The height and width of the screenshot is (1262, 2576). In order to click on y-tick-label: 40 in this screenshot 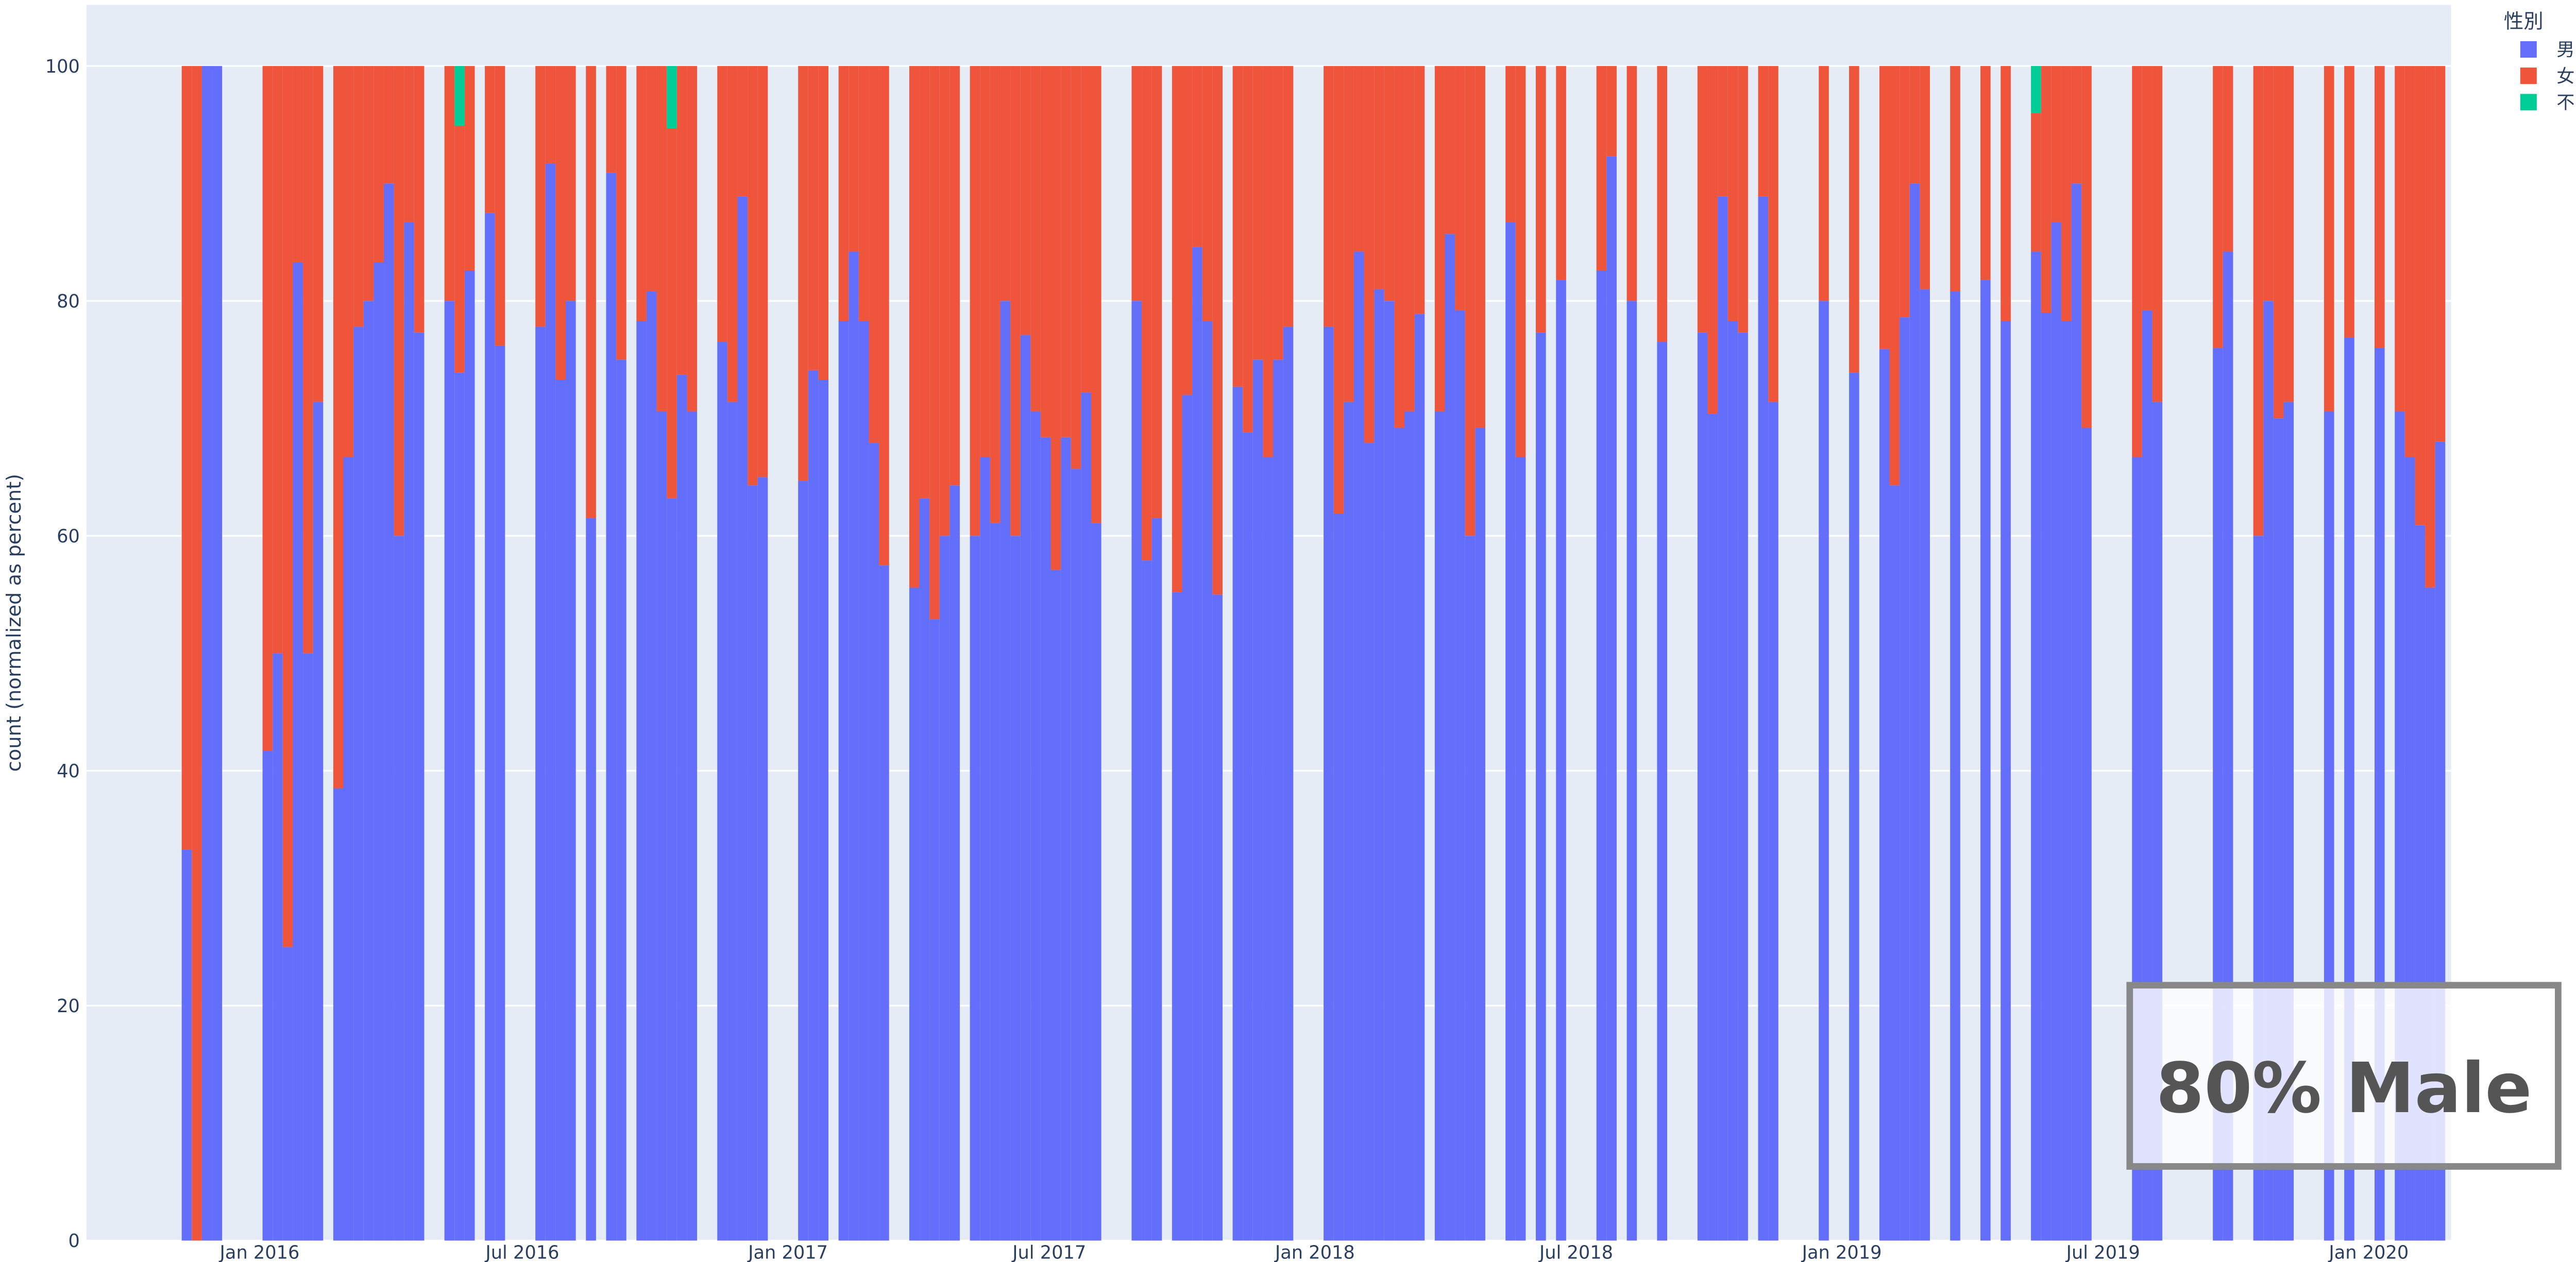, I will do `click(68, 771)`.